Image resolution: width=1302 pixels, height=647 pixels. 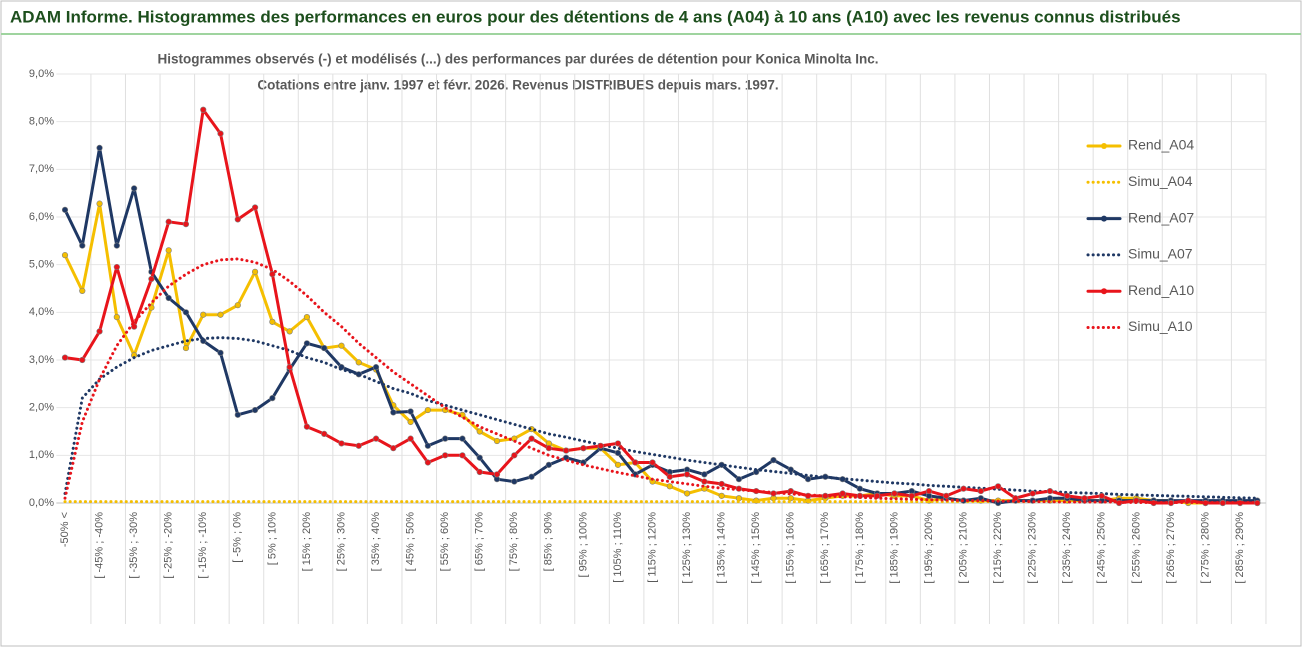 What do you see at coordinates (307, 542) in the screenshot?
I see `x-tick-label: [ 15% ; 20%` at bounding box center [307, 542].